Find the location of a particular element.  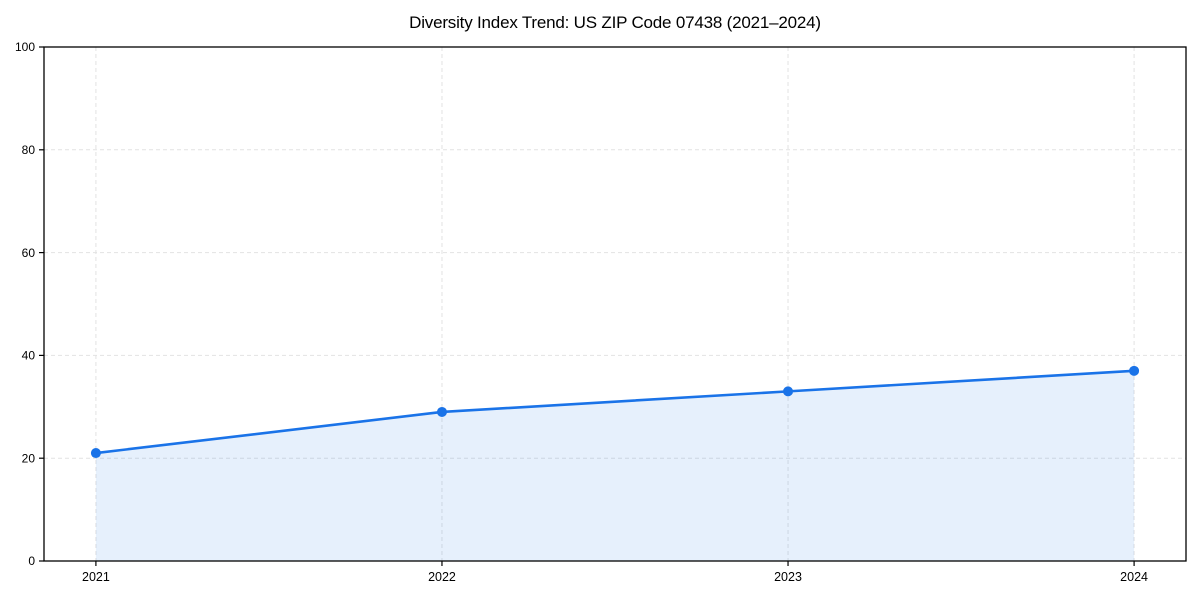

x-tick-label: 2022 is located at coordinates (442, 577).